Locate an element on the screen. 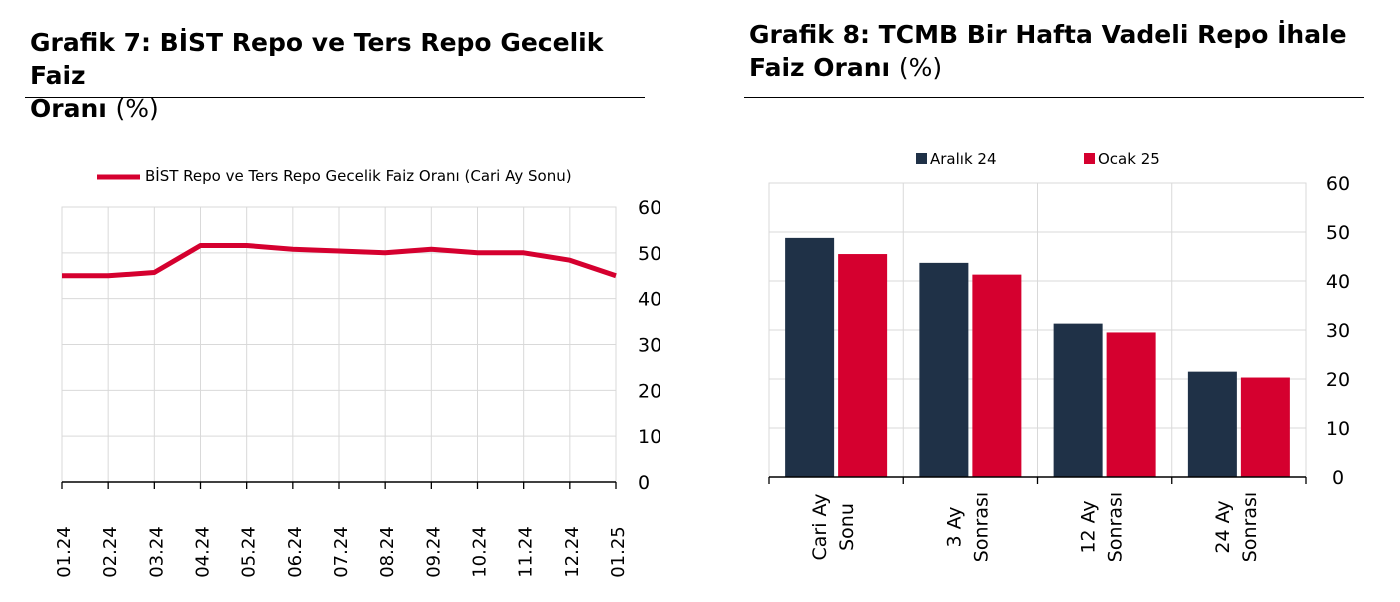  x-tick-label: 08.24 is located at coordinates (387, 552).